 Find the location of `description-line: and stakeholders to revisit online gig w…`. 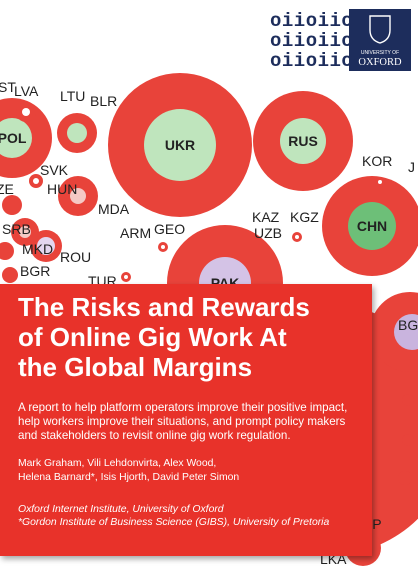

description-line: and stakeholders to revisit online gig w… is located at coordinates (154, 435).